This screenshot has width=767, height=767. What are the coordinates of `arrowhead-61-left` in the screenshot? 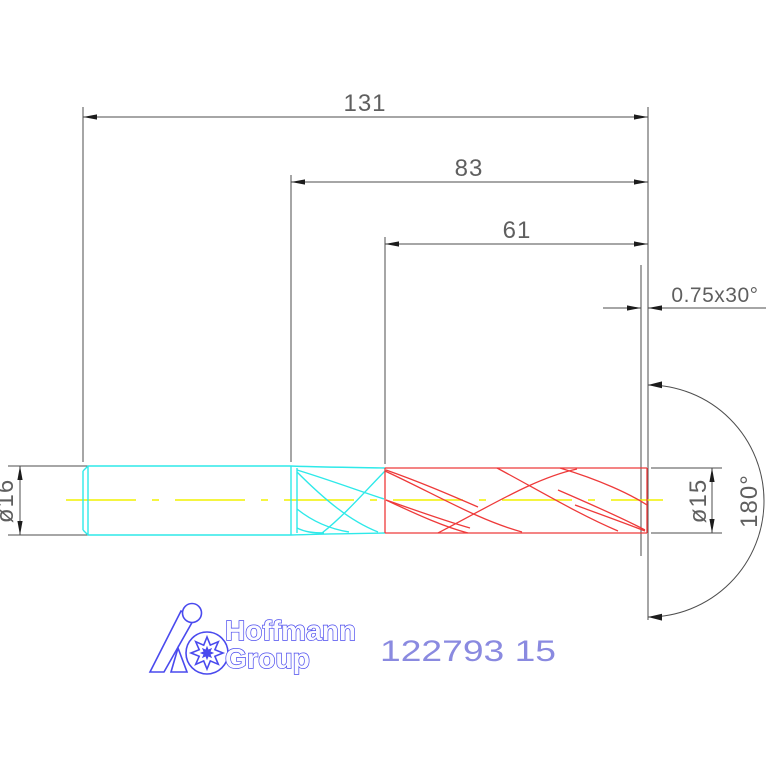 It's located at (392, 244).